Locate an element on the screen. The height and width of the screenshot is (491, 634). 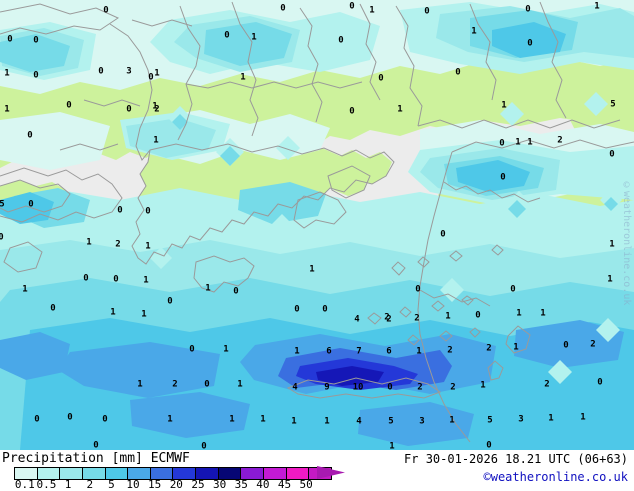
colorbar-tick: 10 is located at coordinates (133, 484).